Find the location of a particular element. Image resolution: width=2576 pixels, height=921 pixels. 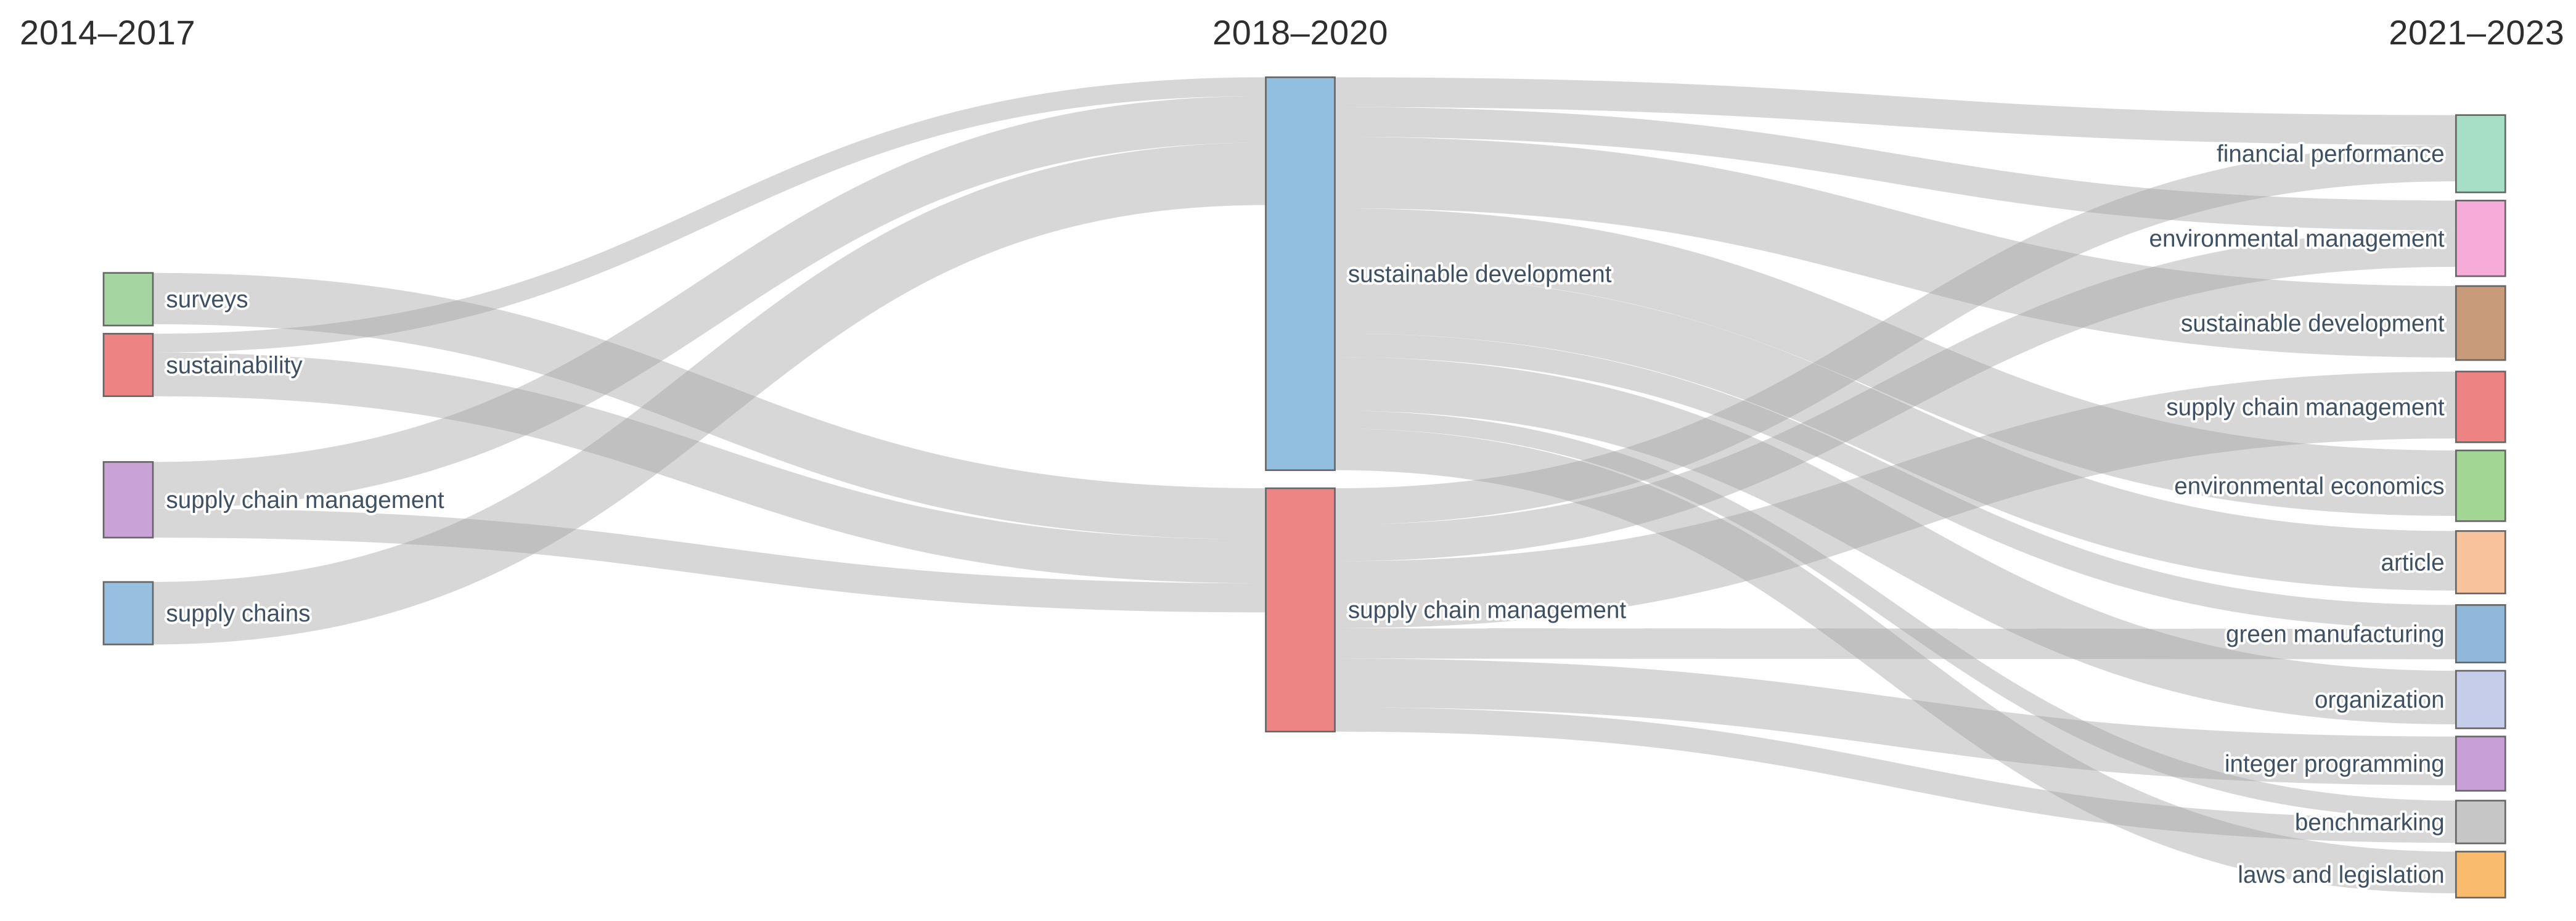

sankey-node-r-art is located at coordinates (2480, 563).